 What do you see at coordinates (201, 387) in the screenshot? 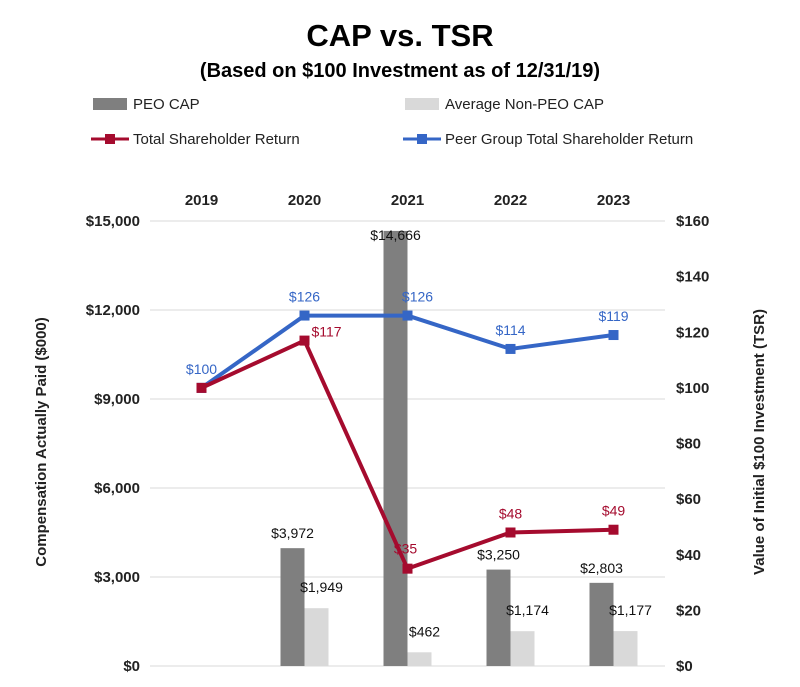
I see `marker-total-shareholder-return-2019` at bounding box center [201, 387].